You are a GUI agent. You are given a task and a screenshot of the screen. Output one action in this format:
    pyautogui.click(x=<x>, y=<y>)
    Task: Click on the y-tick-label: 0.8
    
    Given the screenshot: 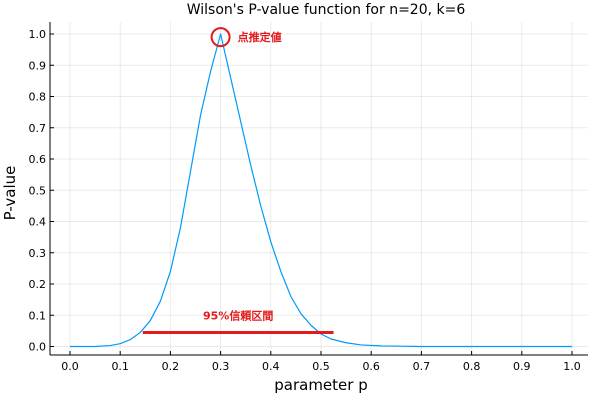 What is the action you would take?
    pyautogui.click(x=38, y=97)
    